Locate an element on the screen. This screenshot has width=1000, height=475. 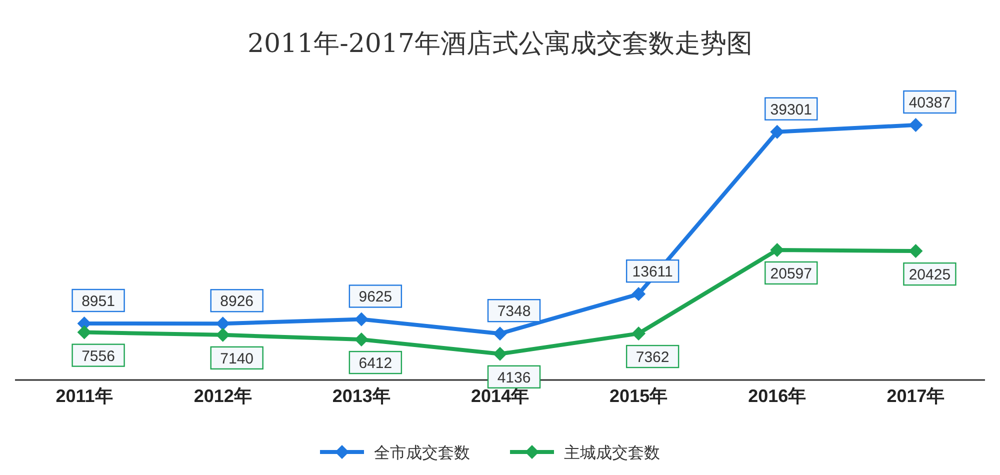
x-tick-label: 2014年 is located at coordinates (500, 396).